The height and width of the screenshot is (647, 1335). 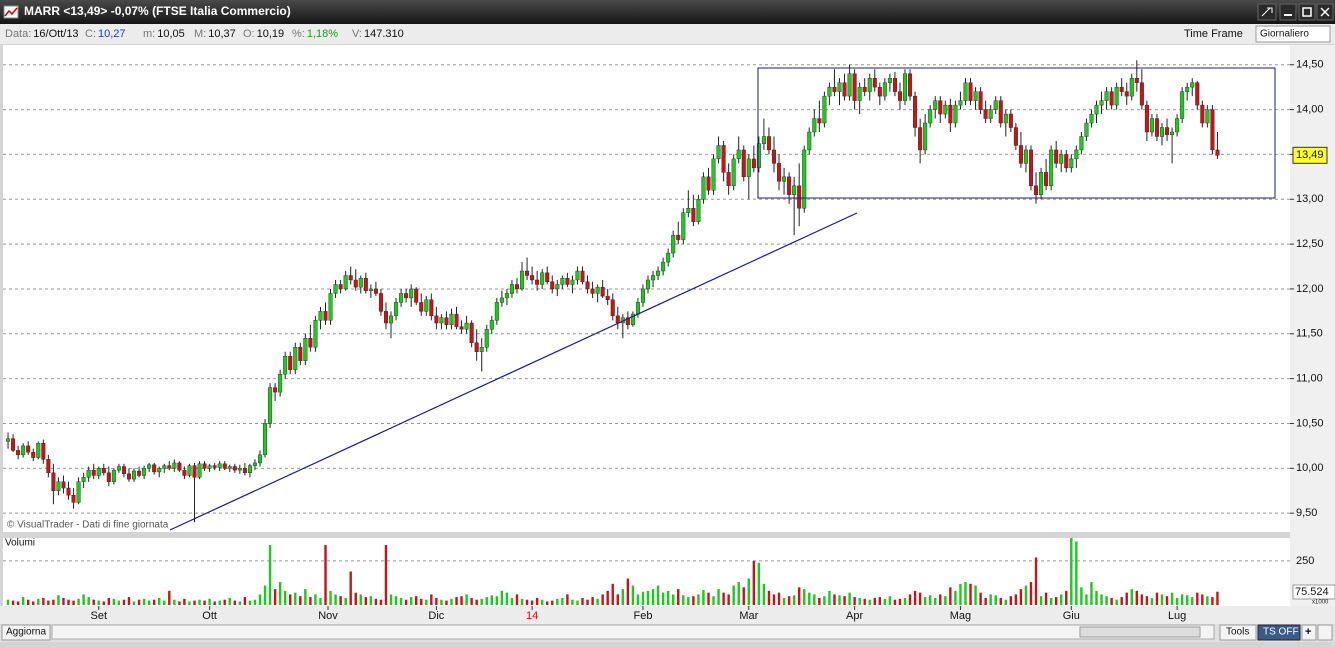 What do you see at coordinates (1309, 379) in the screenshot?
I see `y-tick-label: 11,00` at bounding box center [1309, 379].